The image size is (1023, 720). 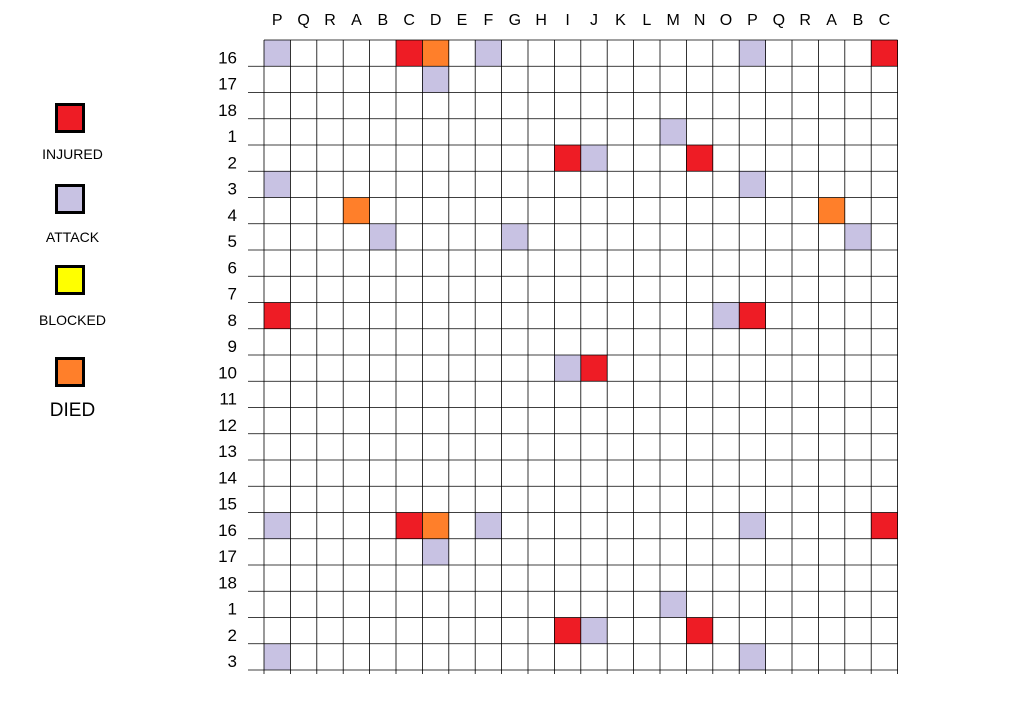 I want to click on died-swatch, so click(x=70, y=372).